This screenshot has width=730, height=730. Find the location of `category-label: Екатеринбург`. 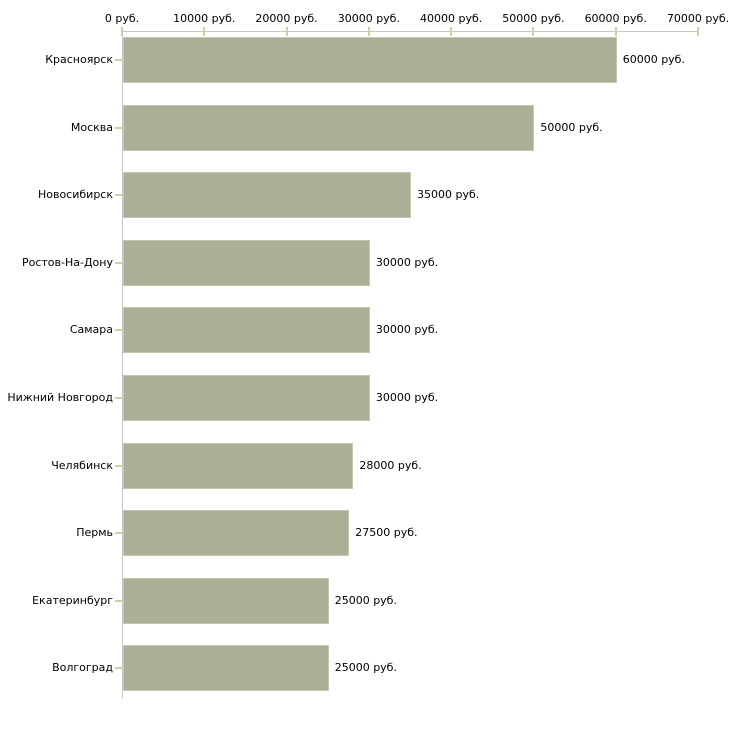

category-label: Екатеринбург is located at coordinates (72, 600).